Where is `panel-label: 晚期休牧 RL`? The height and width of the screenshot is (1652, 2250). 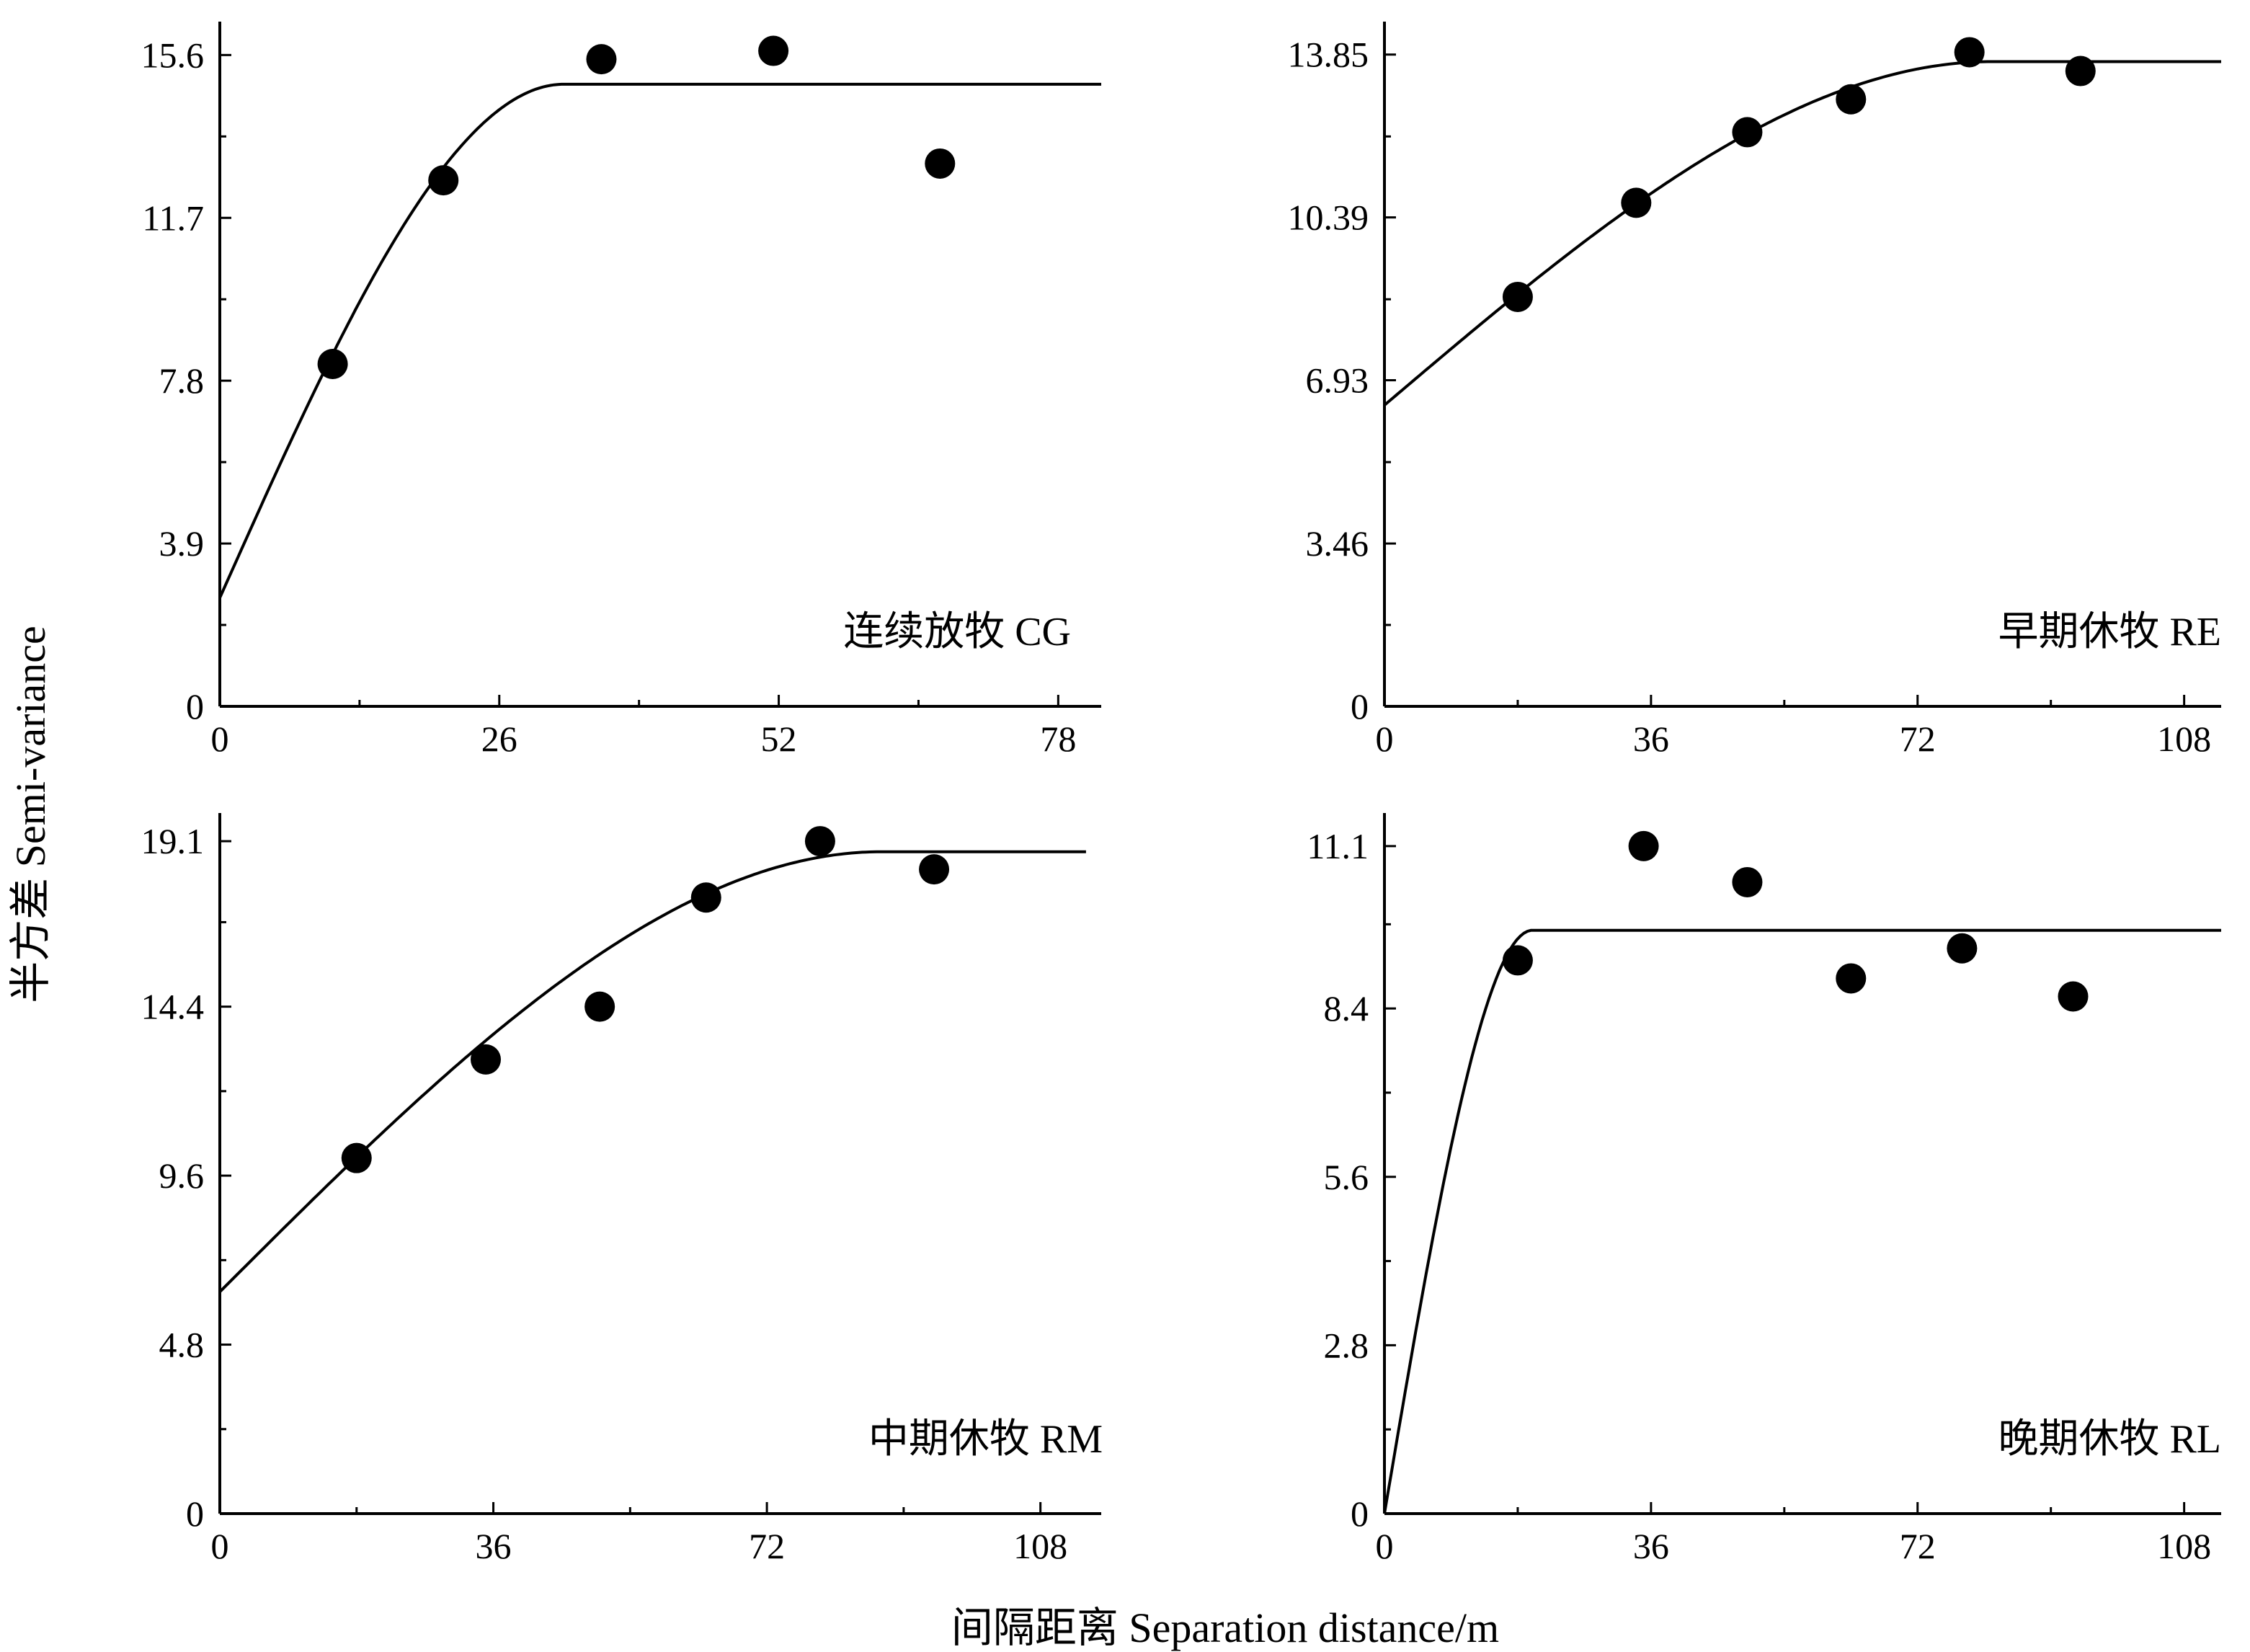
panel-label: 晚期休牧 RL is located at coordinates (2109, 1439).